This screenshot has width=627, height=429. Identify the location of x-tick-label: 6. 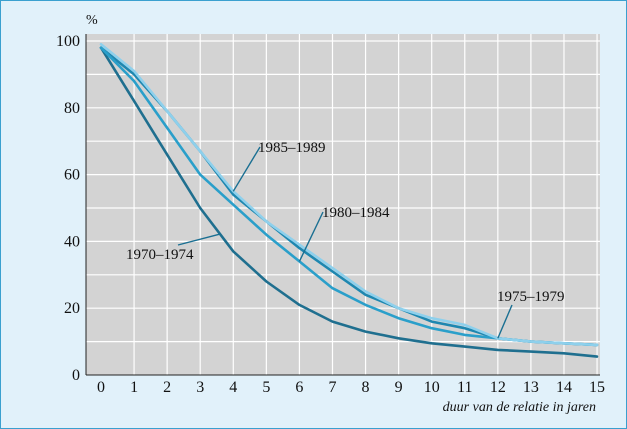
(299, 387).